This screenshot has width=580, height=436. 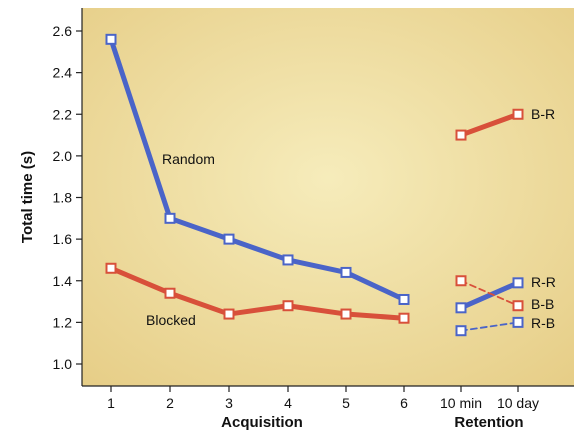 I want to click on x-tick-label: 3, so click(x=229, y=403).